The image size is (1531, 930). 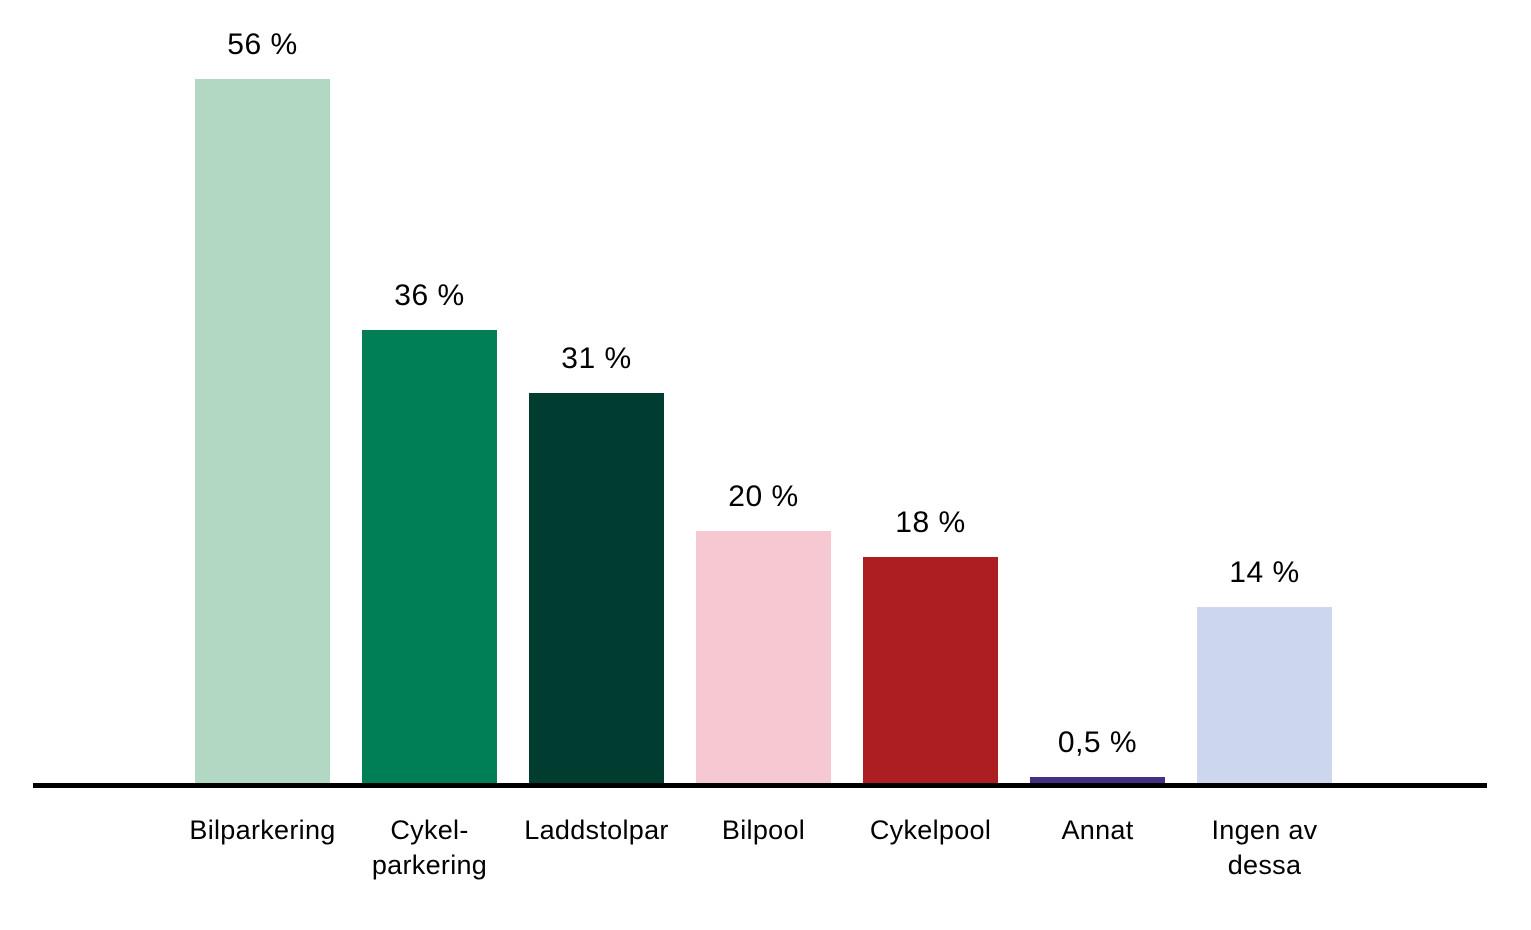 What do you see at coordinates (763, 830) in the screenshot?
I see `x-axis-category-label: Bilpool` at bounding box center [763, 830].